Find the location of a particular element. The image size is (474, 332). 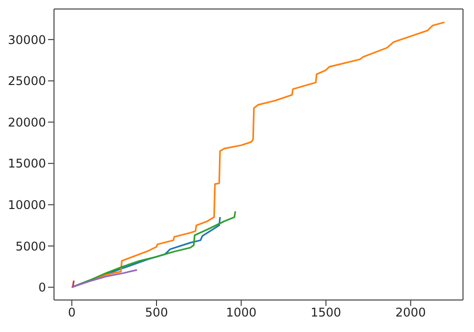

x-tick-label: 0 is located at coordinates (72, 313).